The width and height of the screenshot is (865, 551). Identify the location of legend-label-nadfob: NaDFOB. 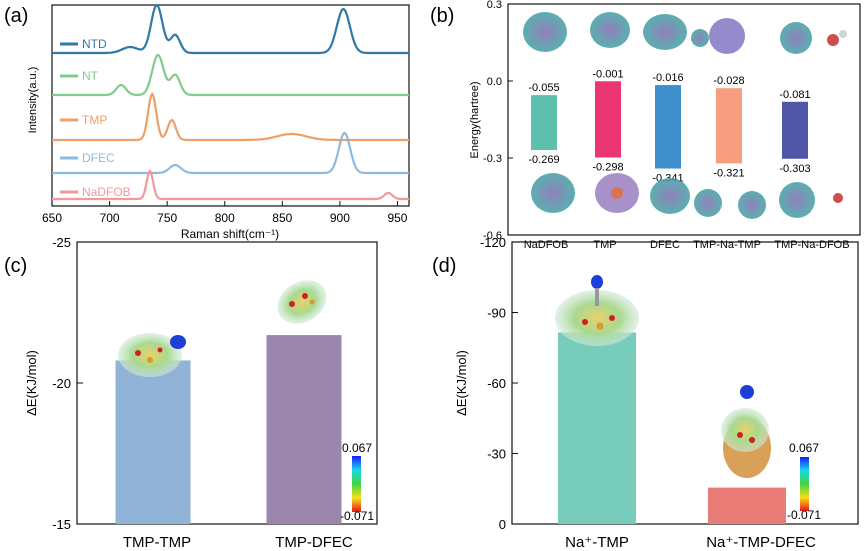
(106, 192).